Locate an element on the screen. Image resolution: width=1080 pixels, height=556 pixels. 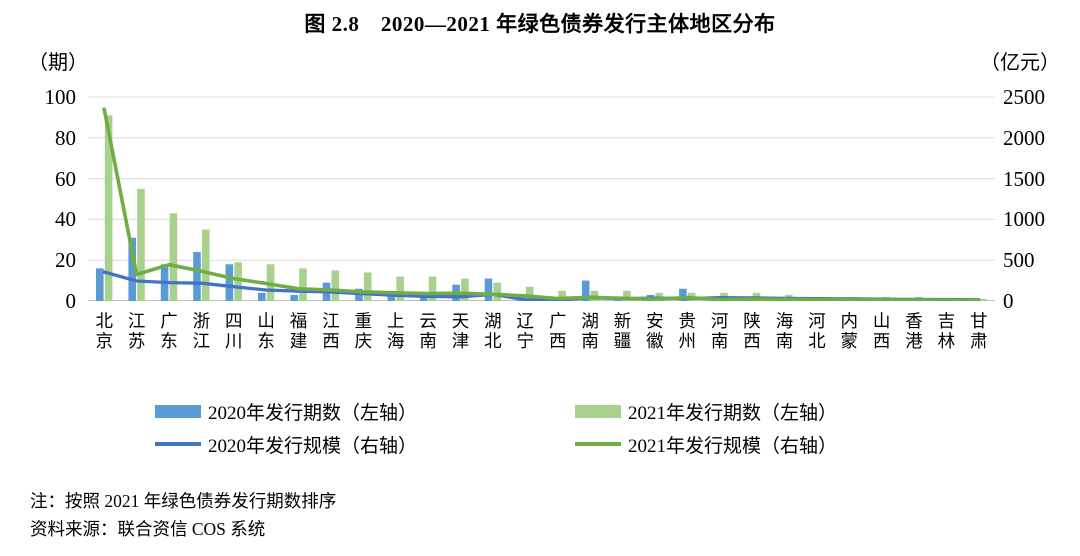
x-axis-label: 河 南 is located at coordinates (719, 331).